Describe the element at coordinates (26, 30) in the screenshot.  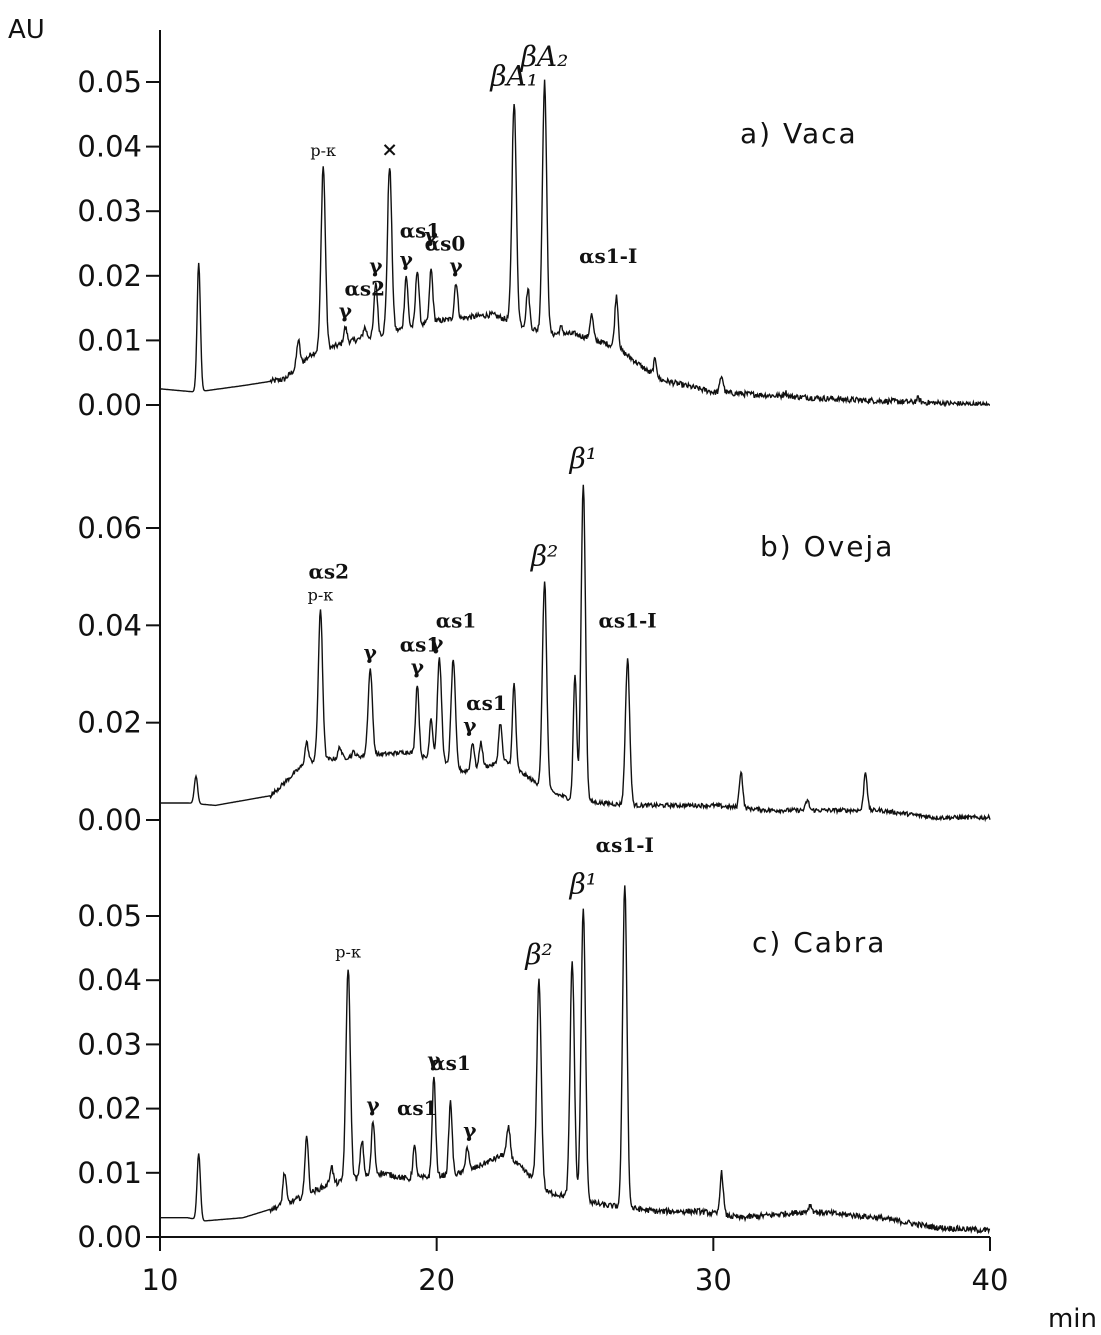
I see `y-axis-unit-label: AU` at that location.